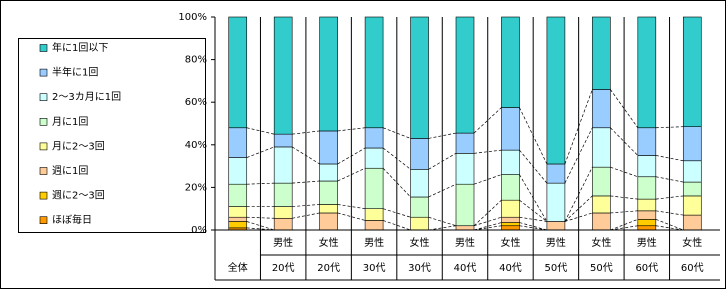  Describe the element at coordinates (199, 230) in the screenshot. I see `y-tick-label: 0%` at that location.